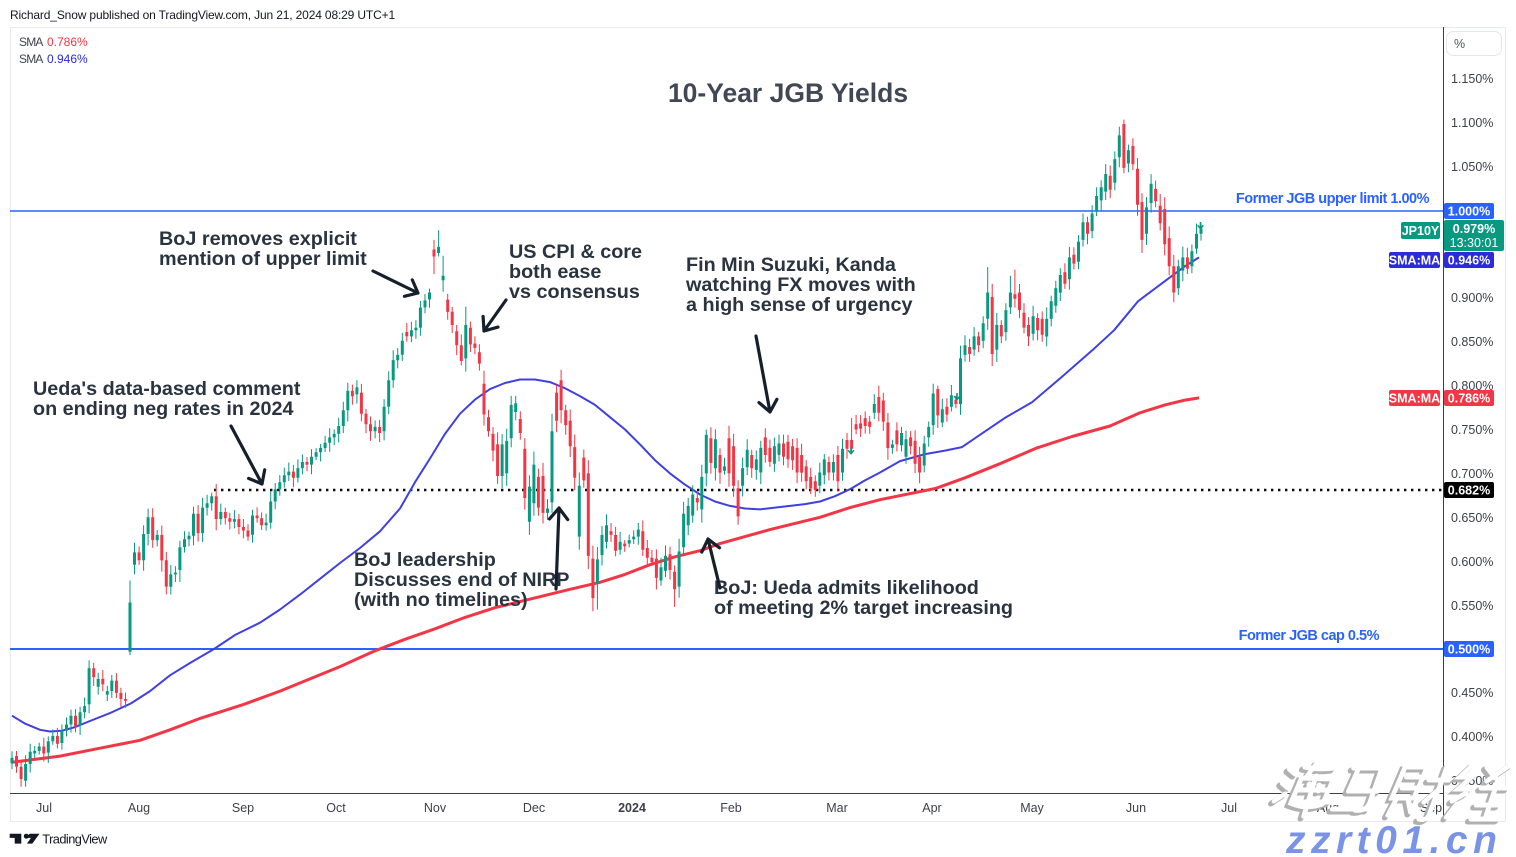 Image resolution: width=1516 pixels, height=857 pixels. What do you see at coordinates (731, 808) in the screenshot?
I see `svg-text: Feb` at bounding box center [731, 808].